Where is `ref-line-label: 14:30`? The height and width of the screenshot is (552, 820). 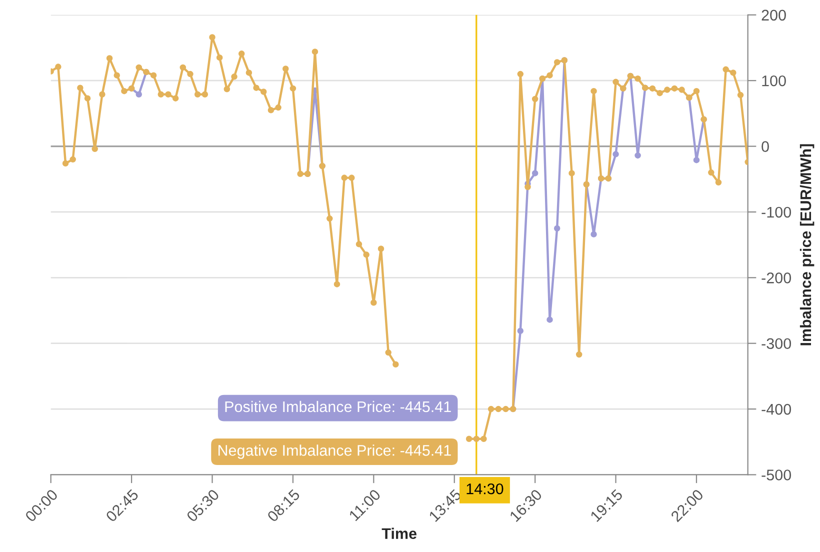
ref-line-label: 14:30 is located at coordinates (485, 488).